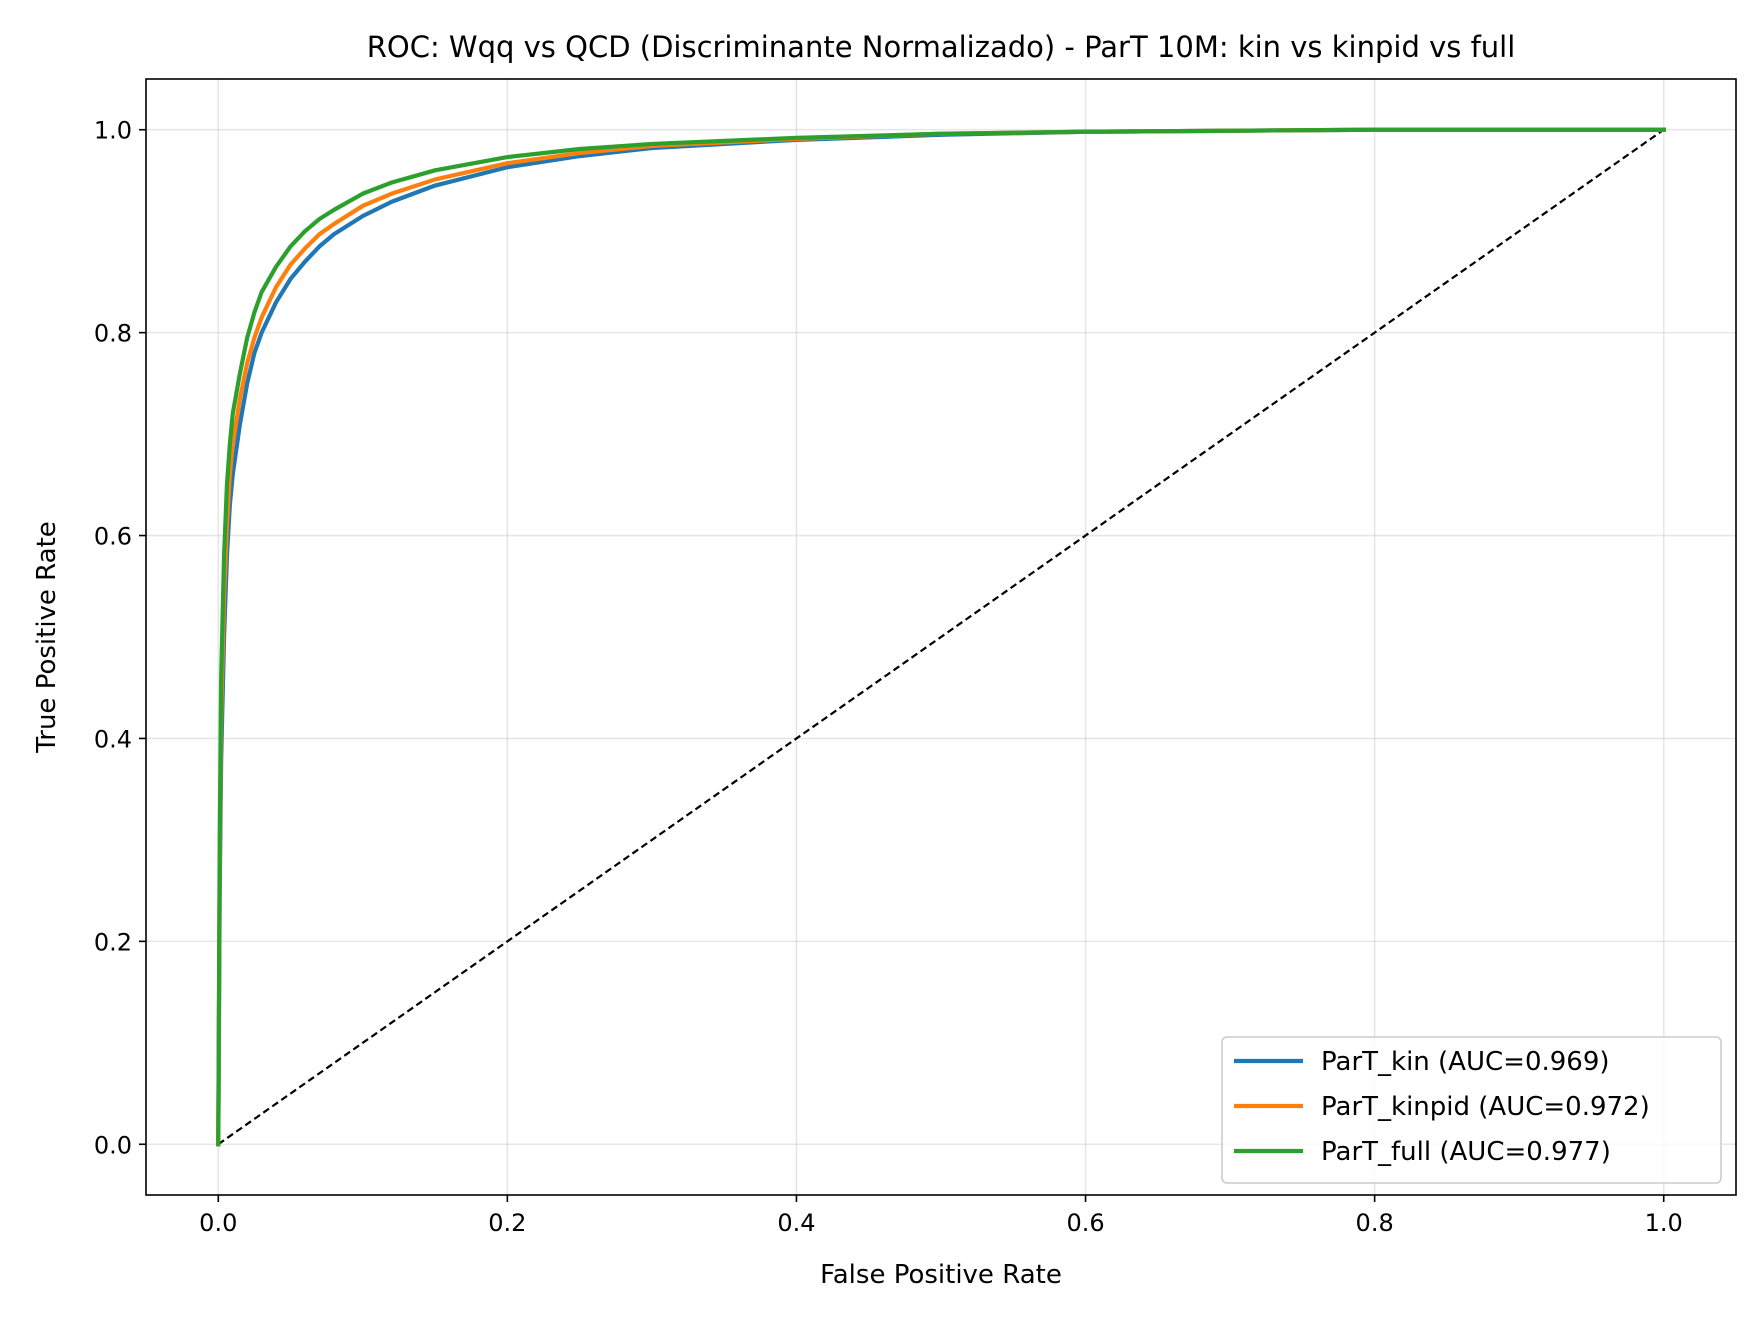 The height and width of the screenshot is (1320, 1760). Describe the element at coordinates (1664, 1223) in the screenshot. I see `x-tick-label: 1.0` at that location.